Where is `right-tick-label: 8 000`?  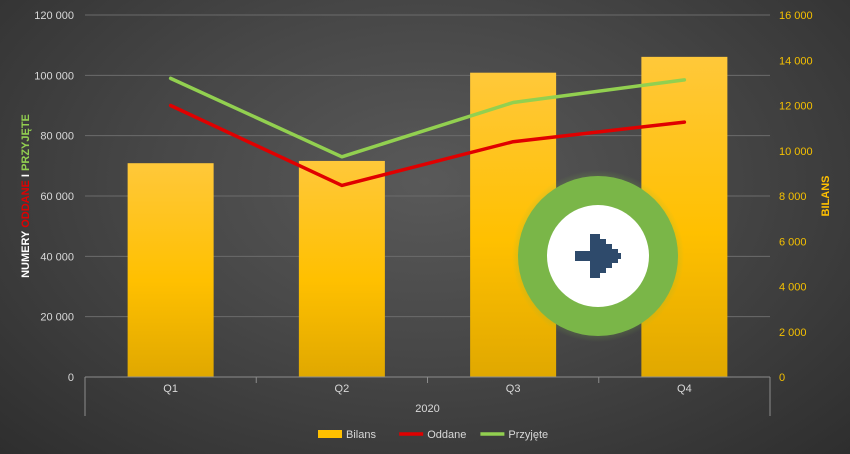 right-tick-label: 8 000 is located at coordinates (793, 197).